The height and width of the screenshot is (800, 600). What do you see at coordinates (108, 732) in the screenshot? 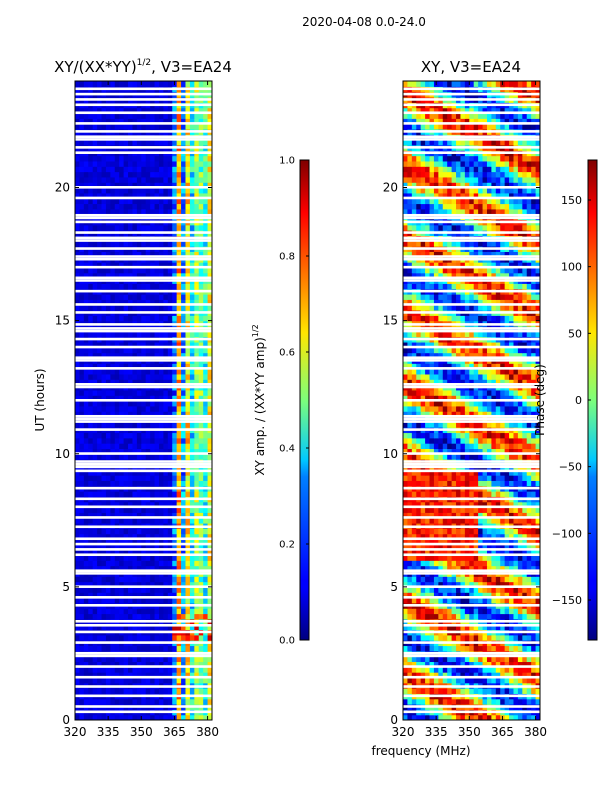
I see `x-tick-label: 335` at bounding box center [108, 732].